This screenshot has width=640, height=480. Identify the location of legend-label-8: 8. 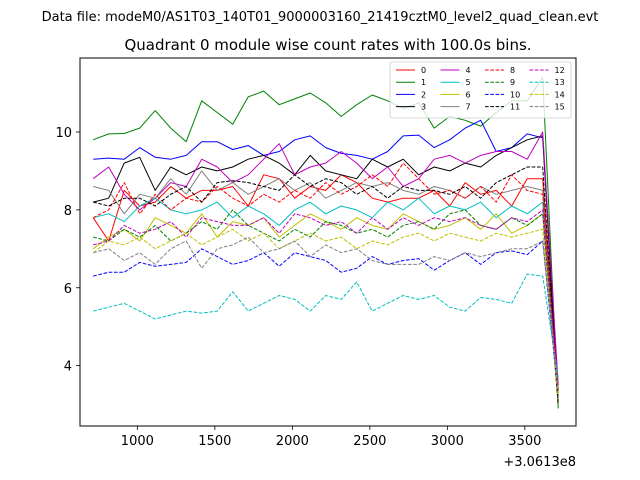
(512, 70).